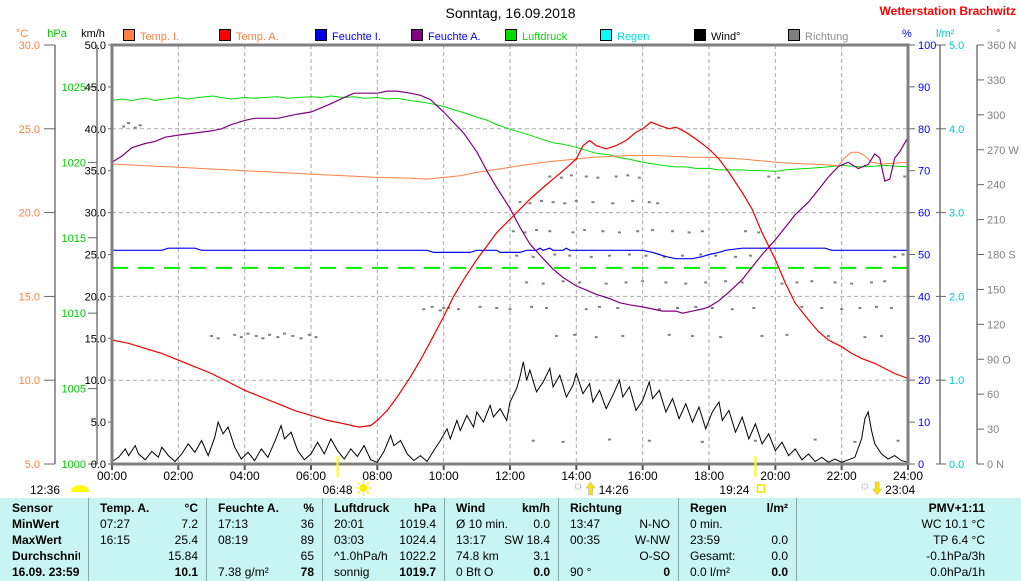  Describe the element at coordinates (115, 524) in the screenshot. I see `cell-left: 07:27` at that location.